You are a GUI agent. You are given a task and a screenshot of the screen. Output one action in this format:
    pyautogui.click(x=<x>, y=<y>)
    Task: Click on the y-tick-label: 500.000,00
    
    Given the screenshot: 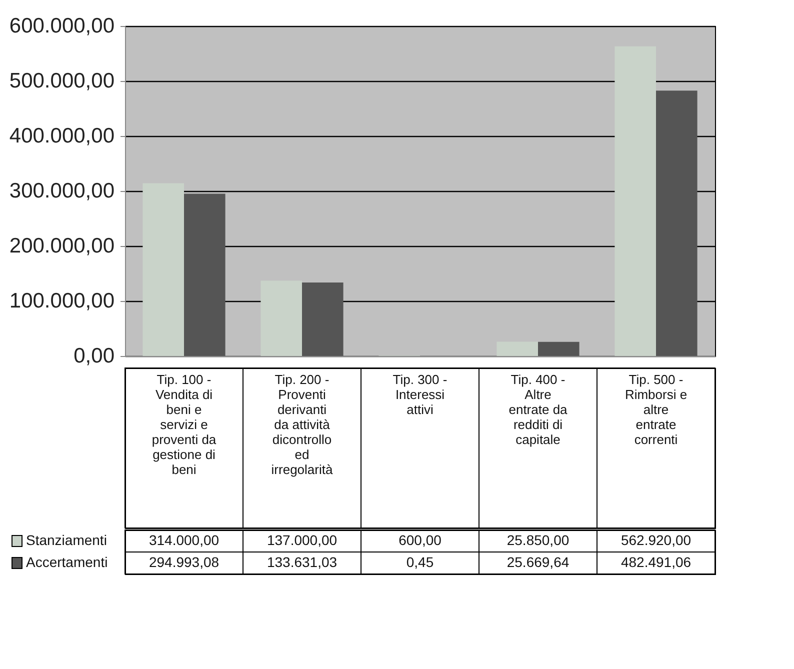 What is the action you would take?
    pyautogui.click(x=61, y=81)
    